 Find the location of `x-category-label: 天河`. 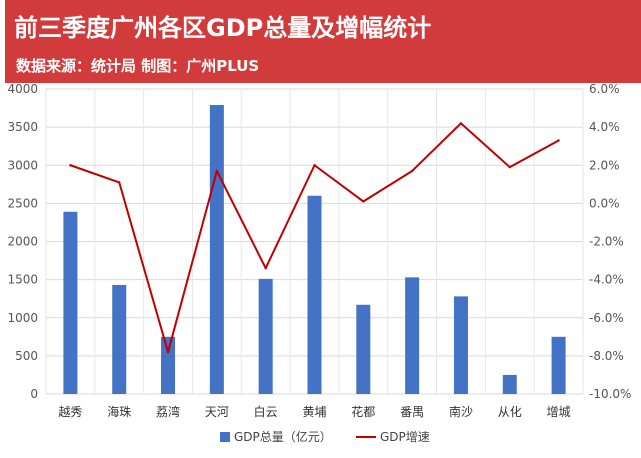

x-category-label: 天河 is located at coordinates (217, 412).